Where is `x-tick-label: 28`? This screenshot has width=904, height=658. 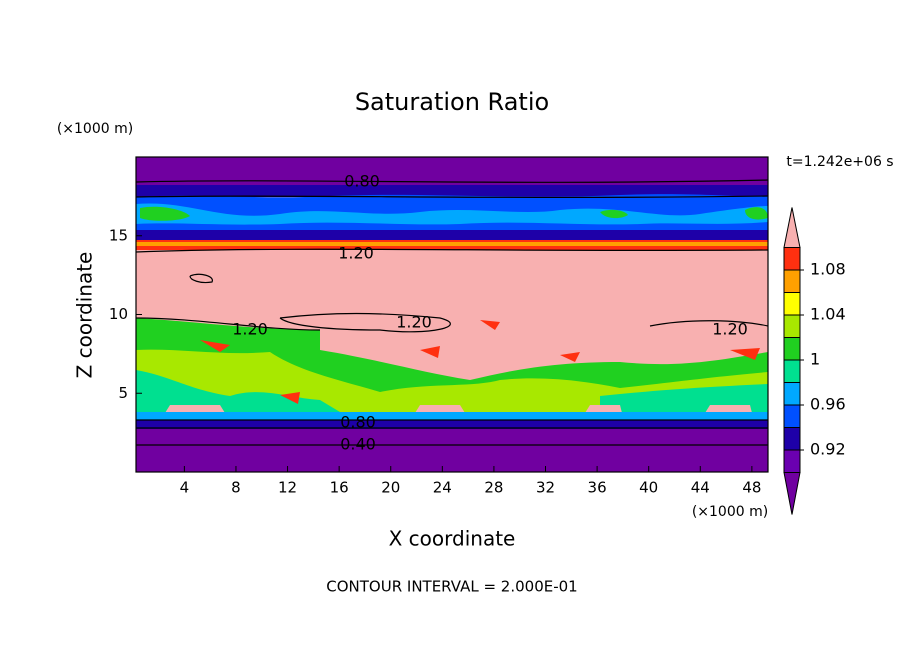
x-tick-label: 28 is located at coordinates (493, 488).